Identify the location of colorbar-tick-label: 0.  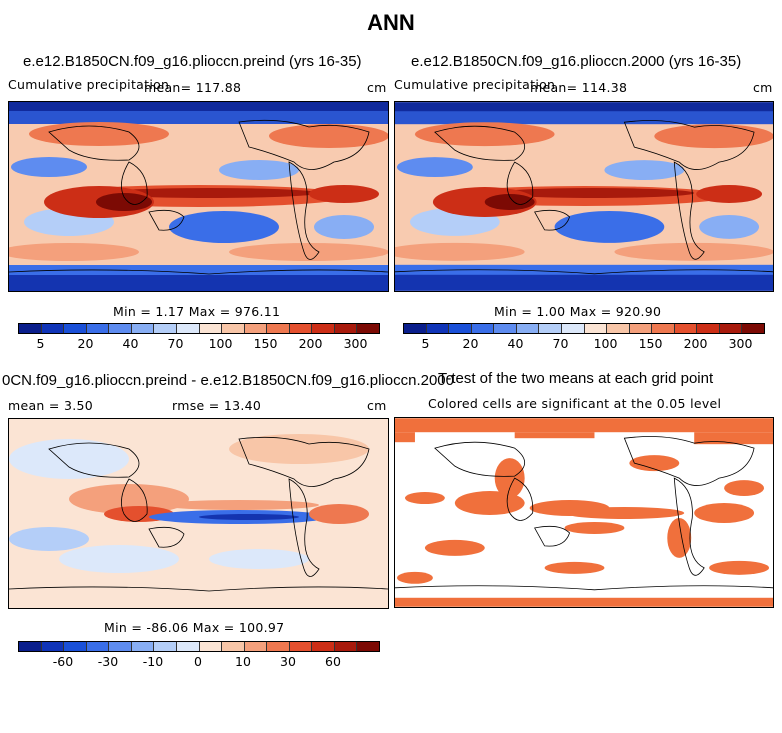
(198, 661).